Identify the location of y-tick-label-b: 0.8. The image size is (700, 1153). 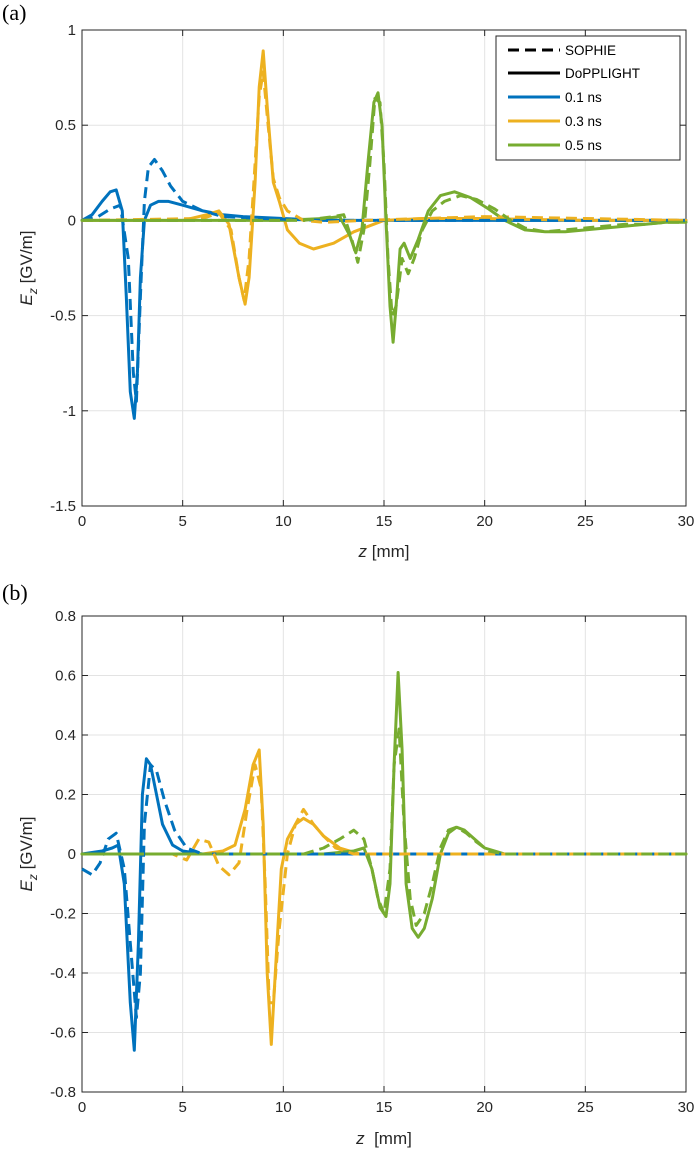
(65, 616).